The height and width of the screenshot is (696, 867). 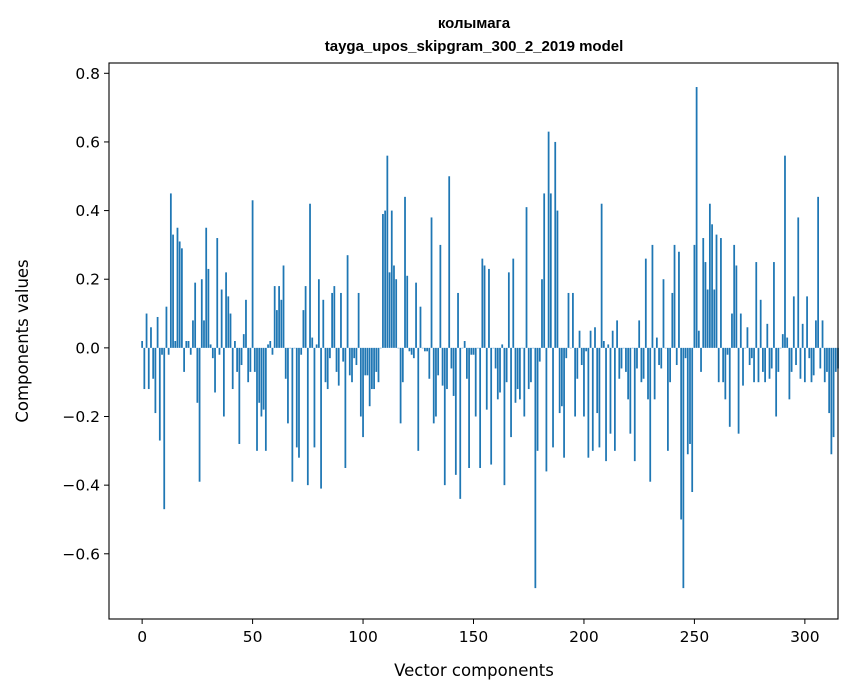 What do you see at coordinates (584, 637) in the screenshot?
I see `x-tick-label: 200` at bounding box center [584, 637].